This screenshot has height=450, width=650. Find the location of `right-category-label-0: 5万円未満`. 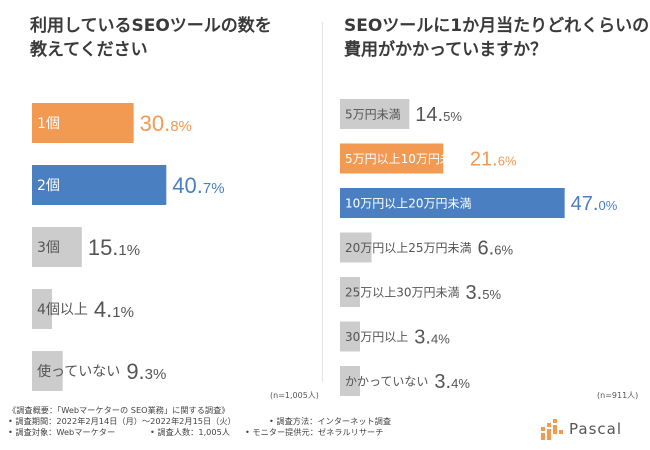

right-category-label-0: 5万円未満 is located at coordinates (373, 114).